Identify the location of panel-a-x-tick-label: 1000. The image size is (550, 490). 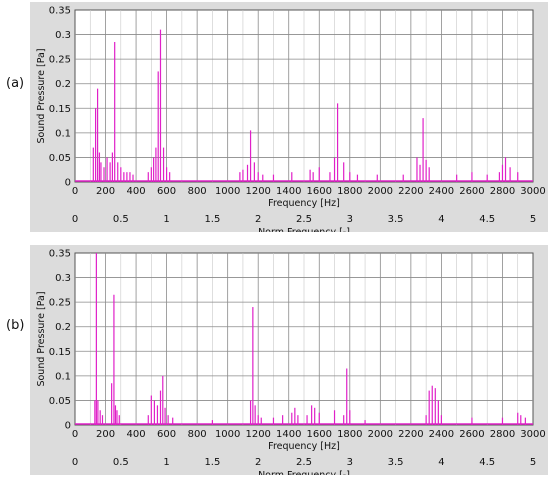
(227, 191).